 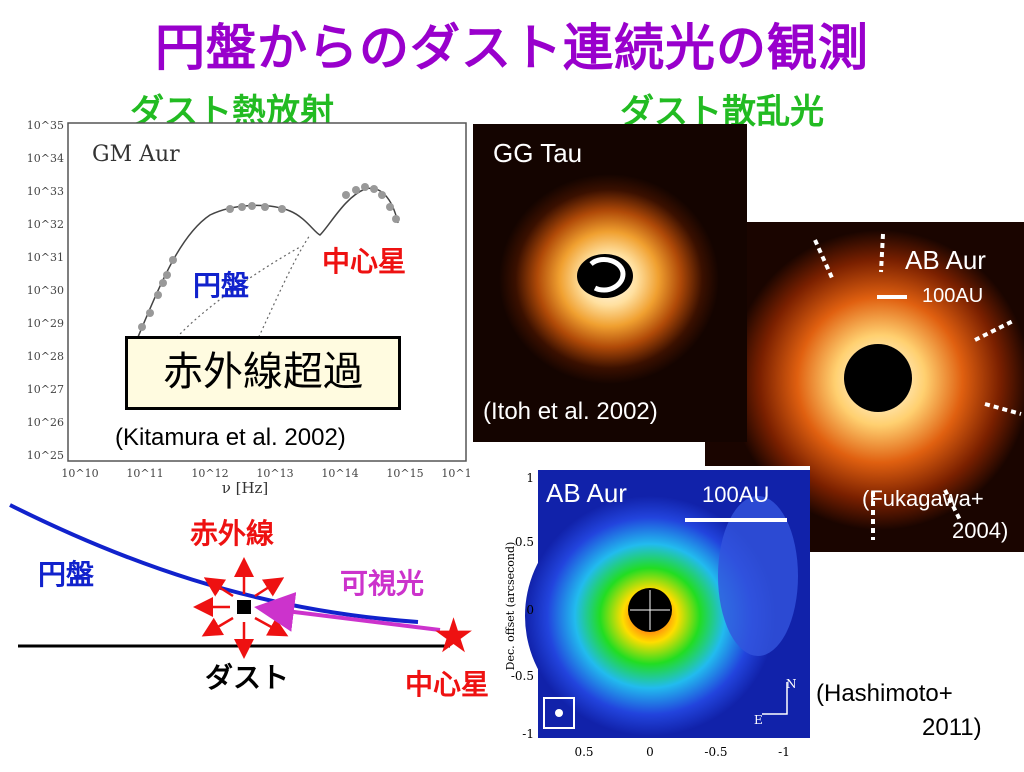 What do you see at coordinates (945, 260) in the screenshot?
I see `abaur-top-name: AB Aur` at bounding box center [945, 260].